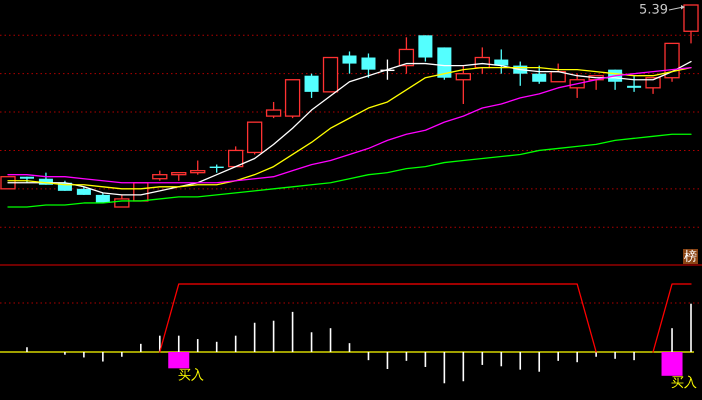 The image size is (702, 400). I want to click on annotation: 5.39, so click(653, 10).